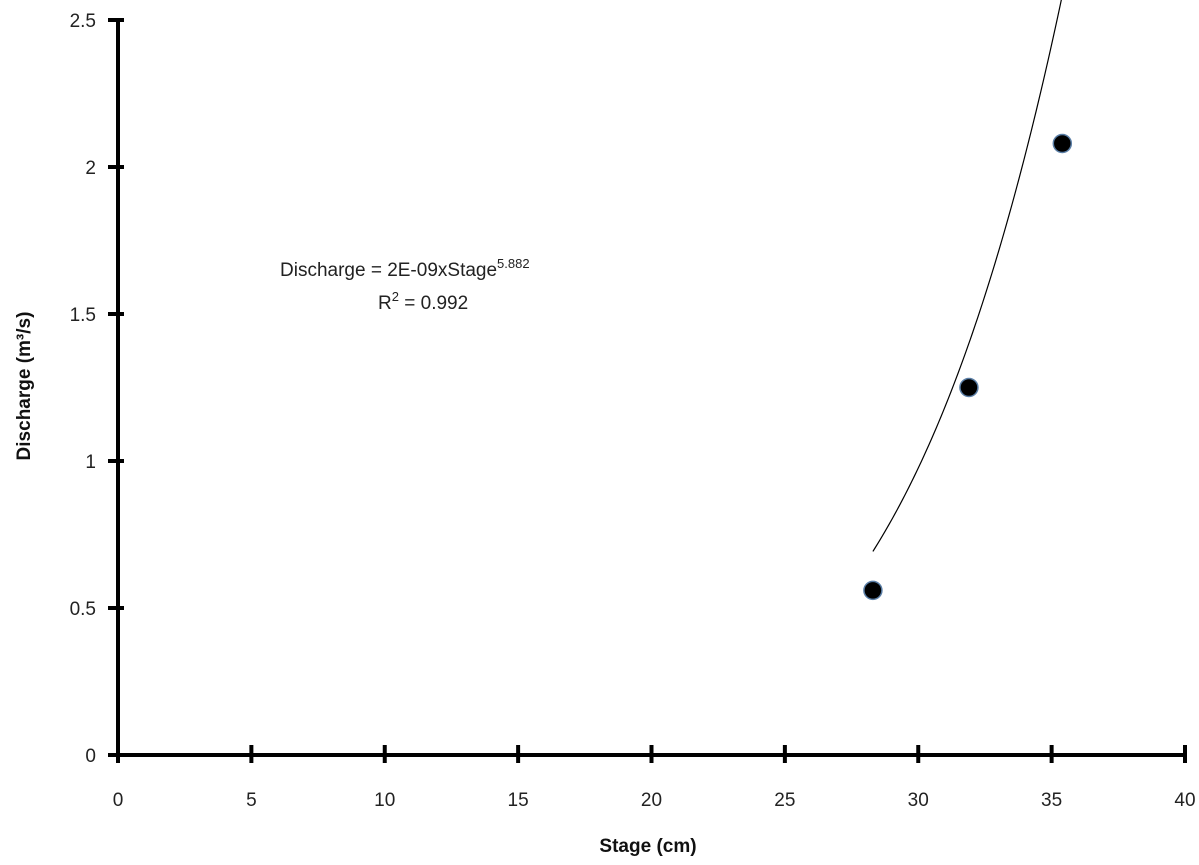  I want to click on y-tick-label: 2, so click(90, 168).